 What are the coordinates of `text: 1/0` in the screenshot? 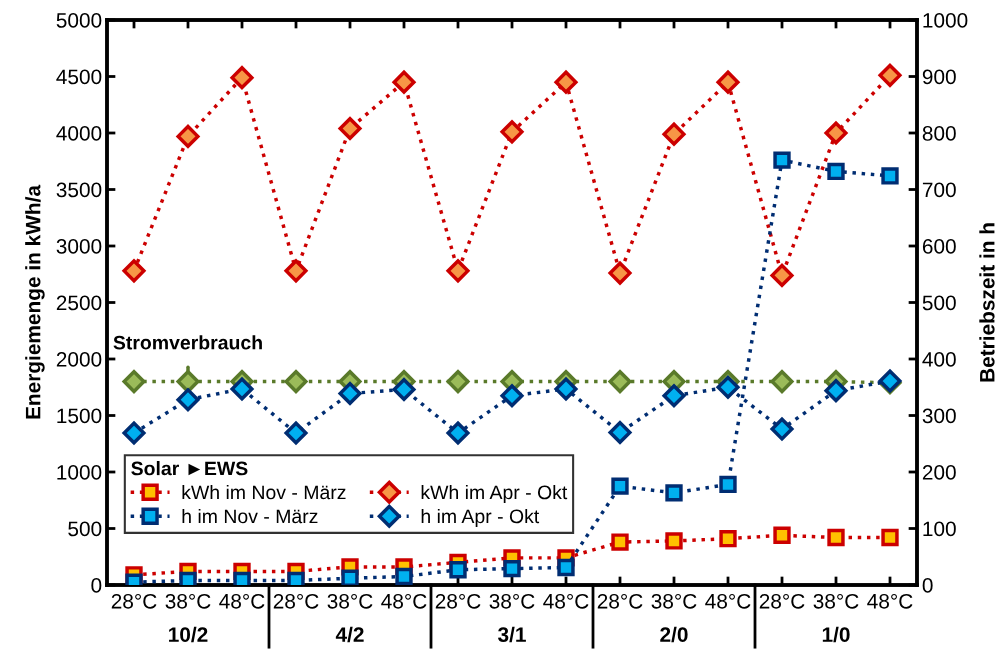 It's located at (836, 634).